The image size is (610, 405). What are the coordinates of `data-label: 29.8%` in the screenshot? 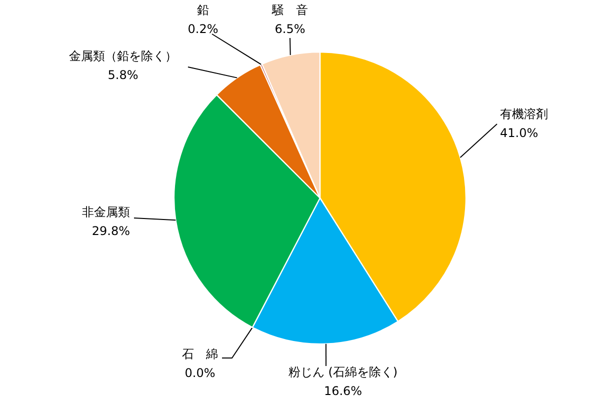 It's located at (111, 231).